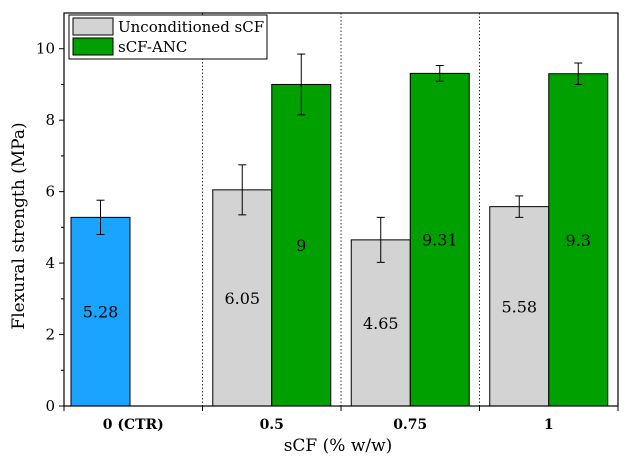  Describe the element at coordinates (272, 425) in the screenshot. I see `x-tick-label: 0.5` at that location.